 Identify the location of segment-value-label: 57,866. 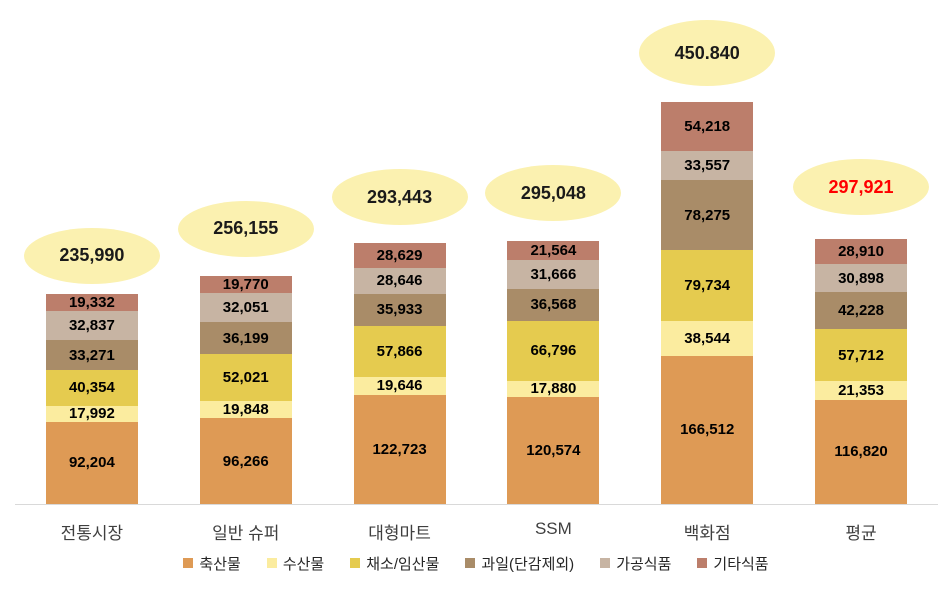
(399, 351).